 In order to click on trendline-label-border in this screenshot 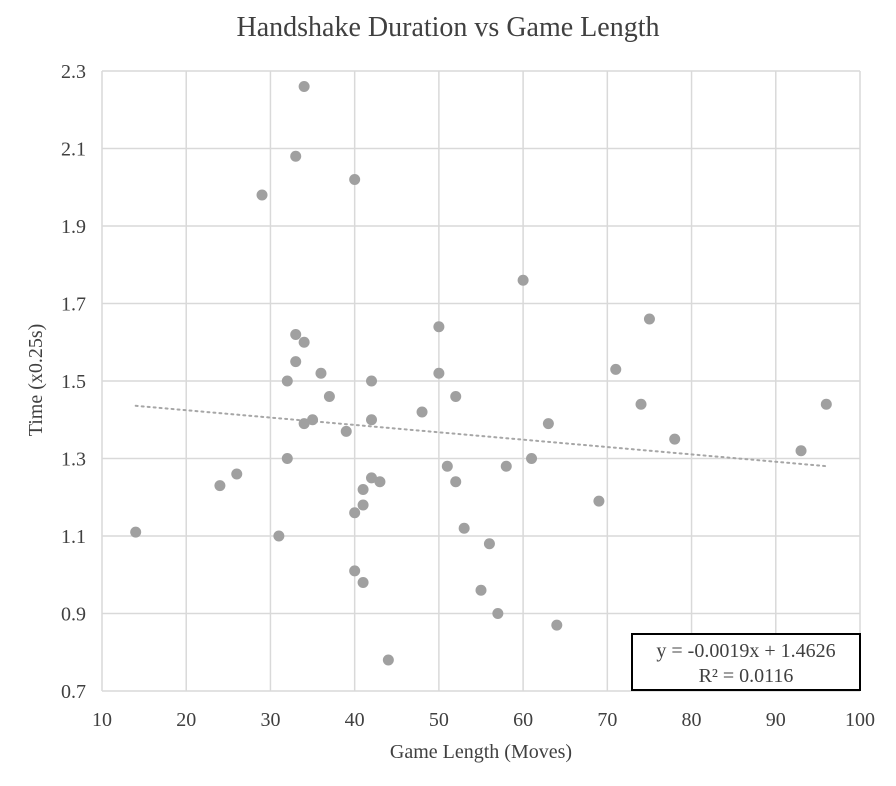, I will do `click(746, 662)`.